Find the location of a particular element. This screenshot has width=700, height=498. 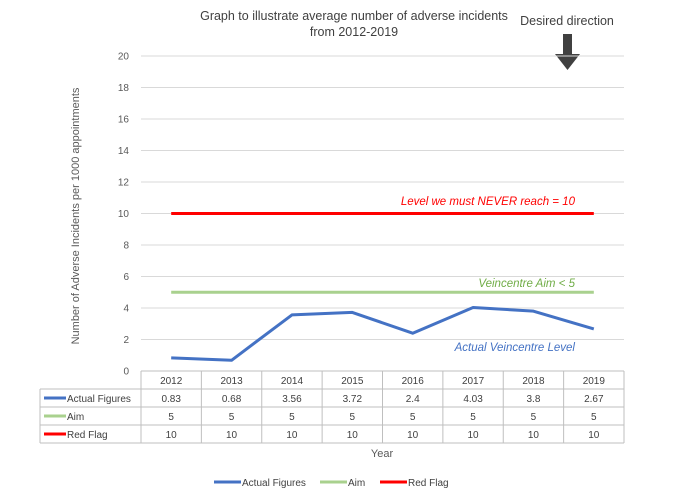

x-category-label: 2012 is located at coordinates (171, 381).